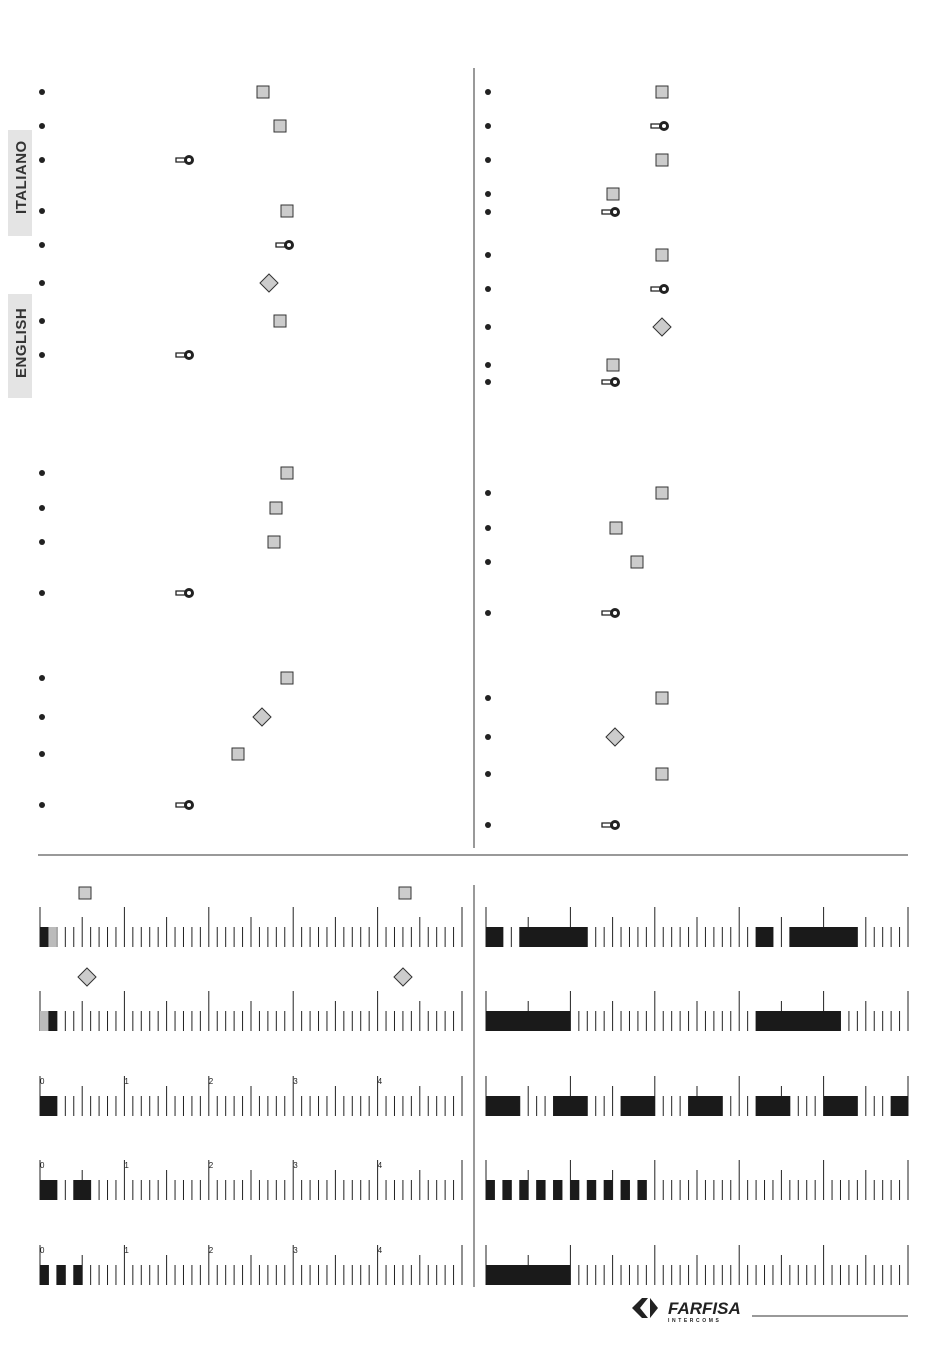 The image size is (950, 1370). I want to click on side-tab: ITALIANO, so click(21, 177).